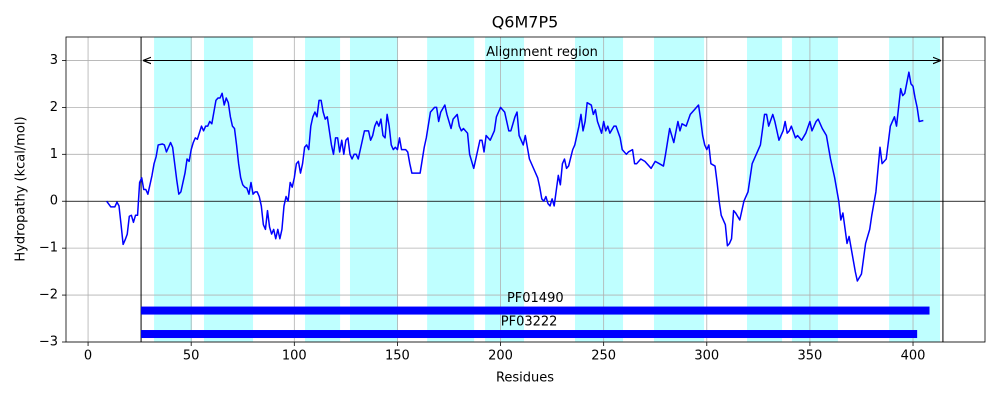 The image size is (1000, 400). I want to click on x-axis-label: Residues, so click(525, 378).